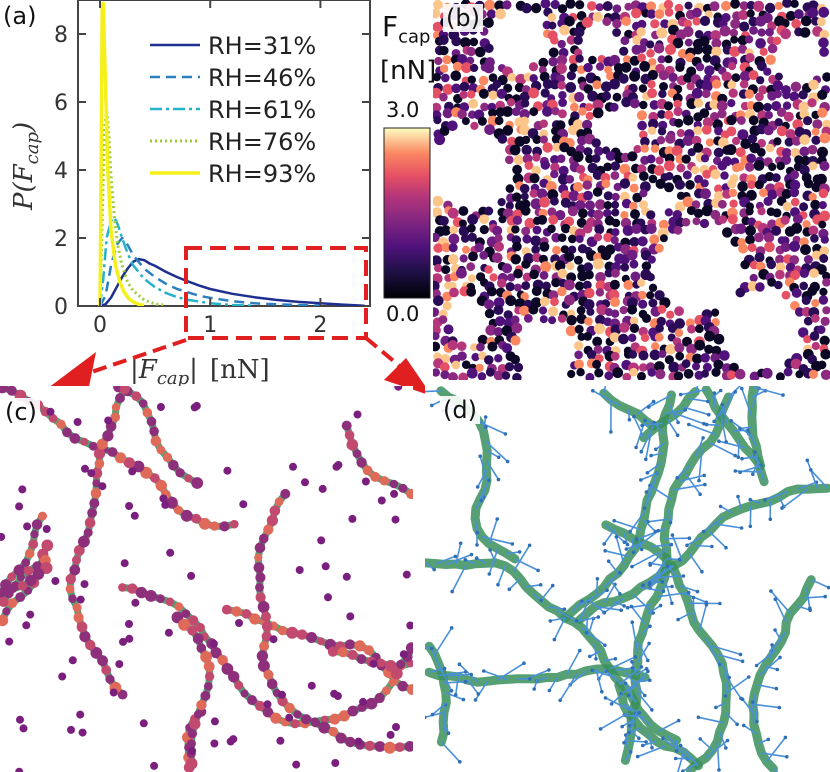  What do you see at coordinates (666, 646) in the screenshot?
I see `liquid-film-d` at bounding box center [666, 646].